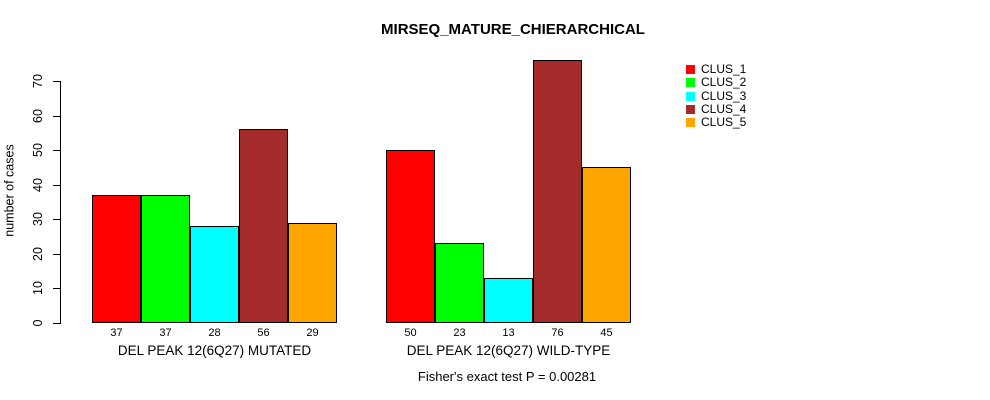 The height and width of the screenshot is (400, 990). Describe the element at coordinates (508, 333) in the screenshot. I see `bar-value-label: 13` at that location.